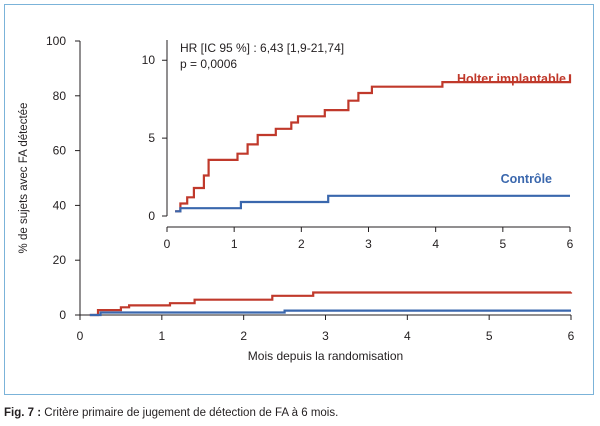 The width and height of the screenshot is (600, 426). What do you see at coordinates (167, 244) in the screenshot?
I see `inset-x-tick-label: 0` at bounding box center [167, 244].